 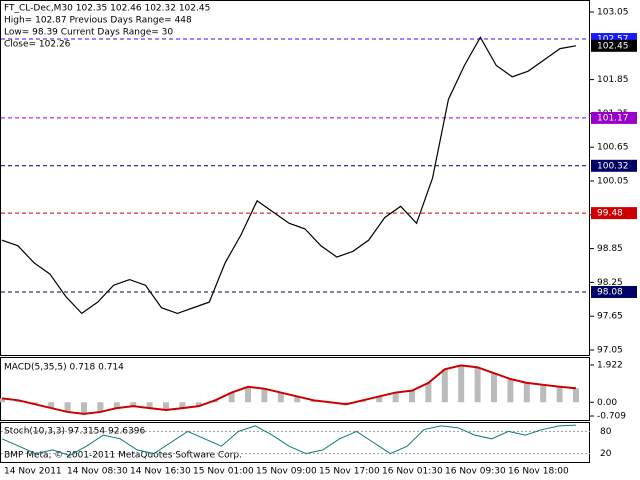 What do you see at coordinates (607, 403) in the screenshot?
I see `macd-tick-label: 0.00` at bounding box center [607, 403].